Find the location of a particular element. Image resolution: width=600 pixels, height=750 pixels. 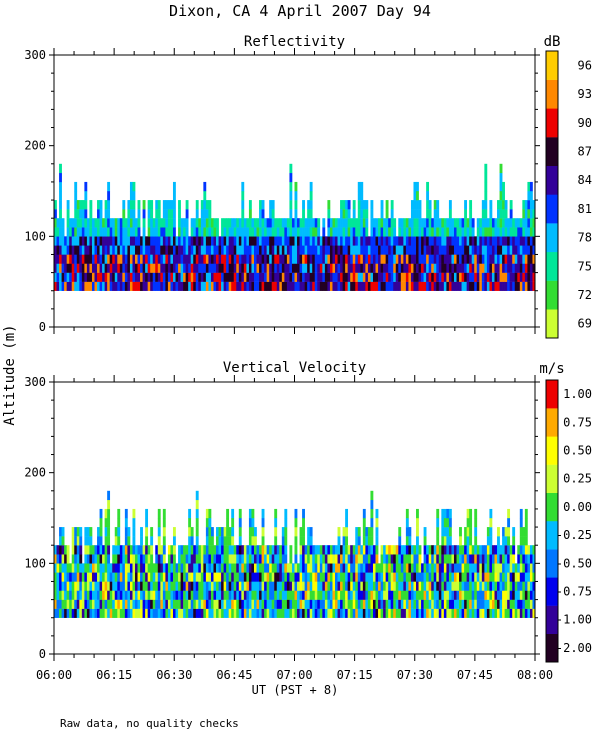

colorbar-swatch is located at coordinates (552, 180).